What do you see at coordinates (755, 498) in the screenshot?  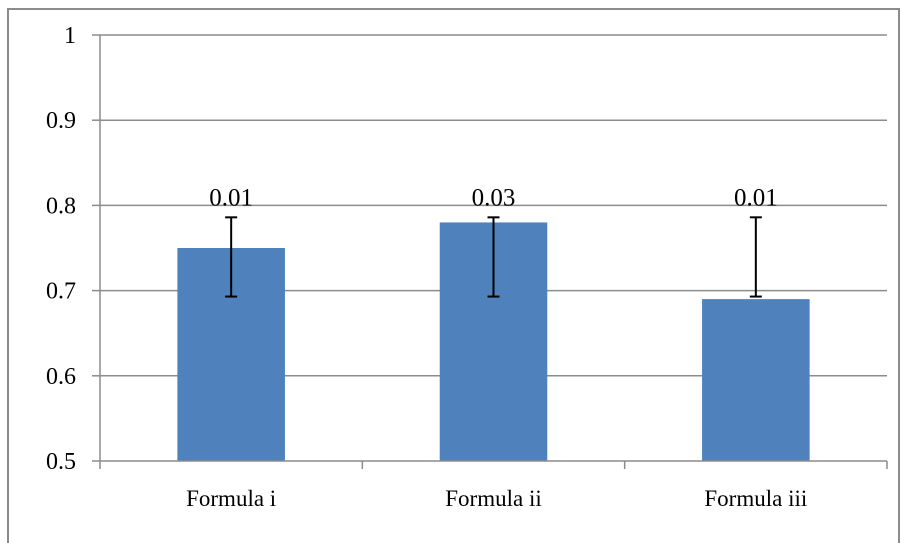 I see `x-category-label: Formula iii` at bounding box center [755, 498].